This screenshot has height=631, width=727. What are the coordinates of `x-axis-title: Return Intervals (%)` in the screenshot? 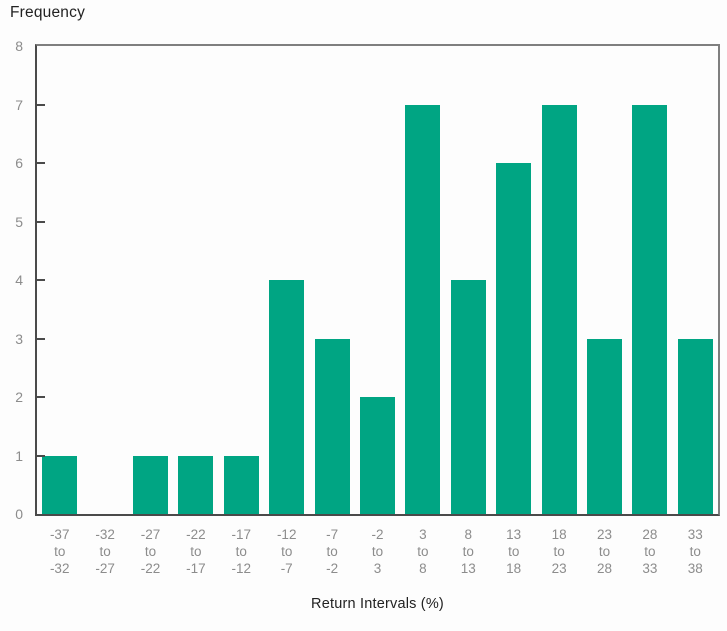 It's located at (377, 604).